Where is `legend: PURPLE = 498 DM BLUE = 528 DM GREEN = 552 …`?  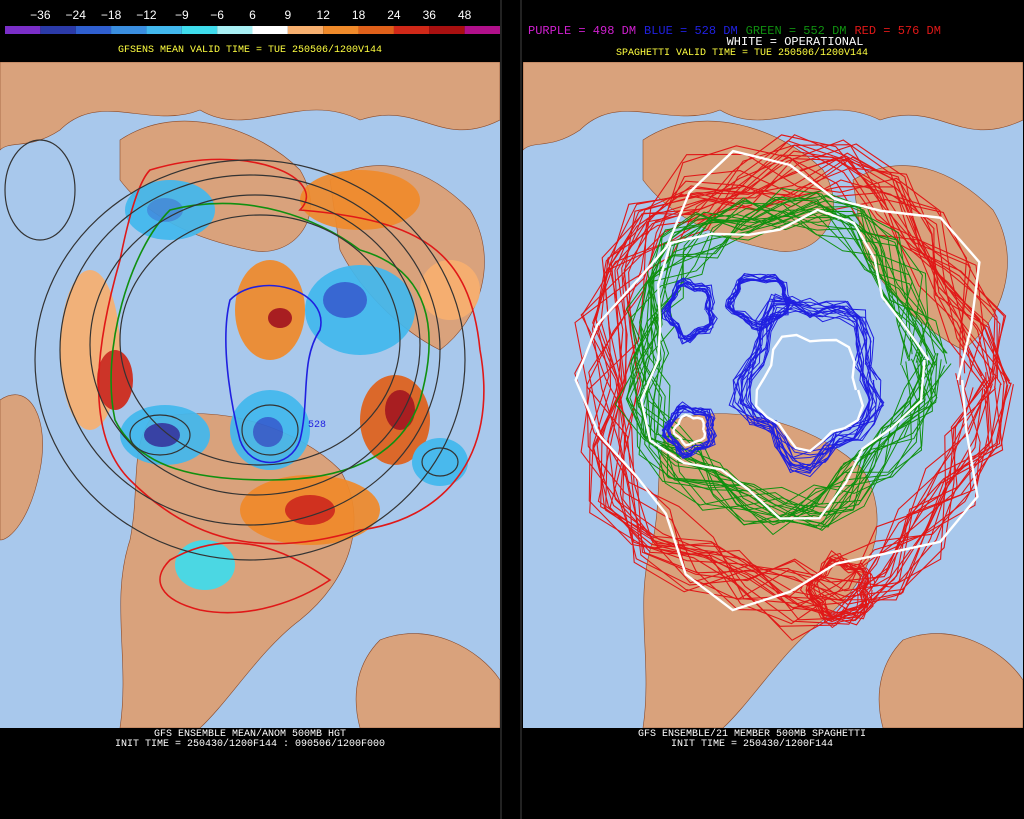 legend: PURPLE = 498 DM BLUE = 528 DM GREEN = 552 … is located at coordinates (734, 31).